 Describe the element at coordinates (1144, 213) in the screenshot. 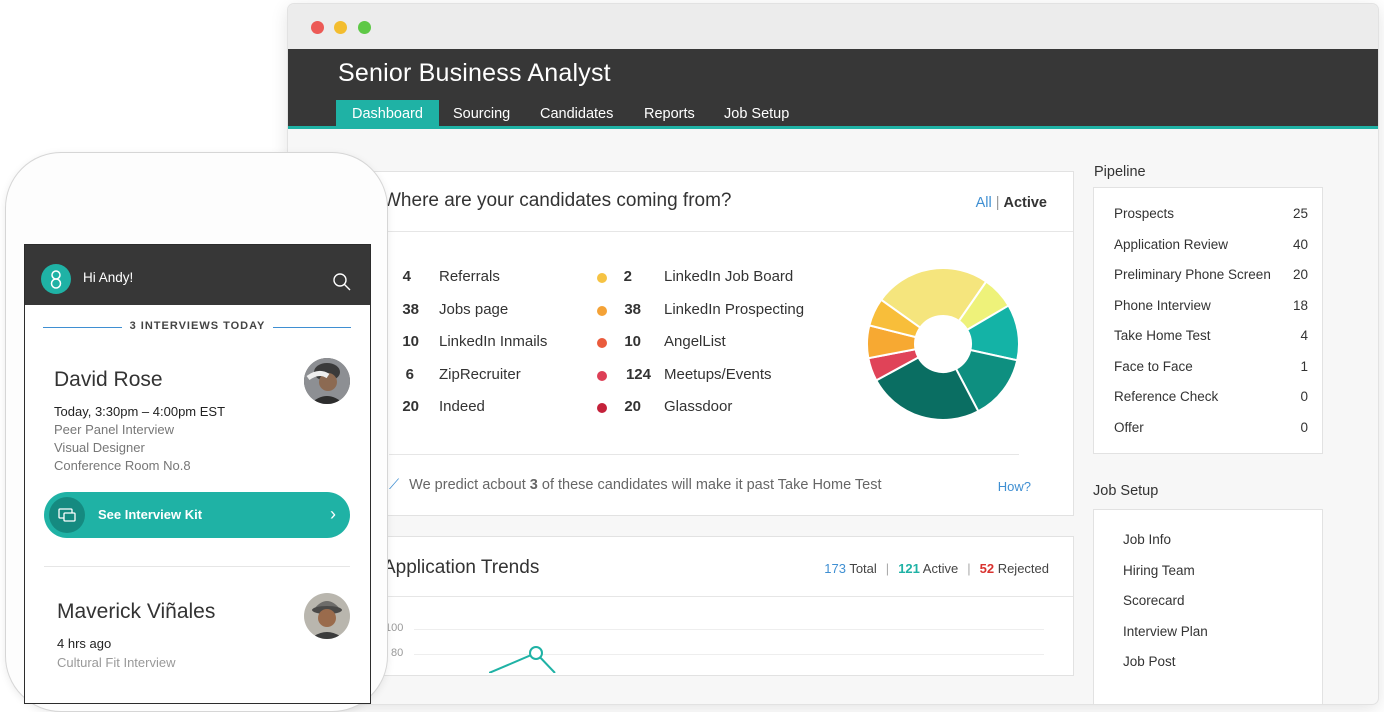

I see `pipeline-label: Prospects` at that location.